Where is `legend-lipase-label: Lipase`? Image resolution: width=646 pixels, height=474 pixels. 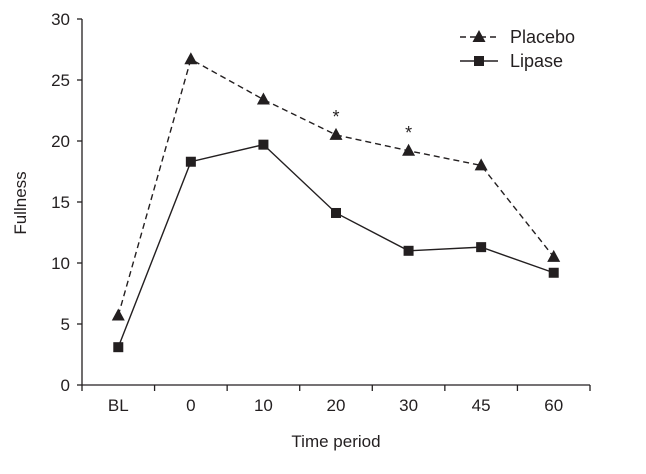
legend-lipase-label: Lipase is located at coordinates (536, 61).